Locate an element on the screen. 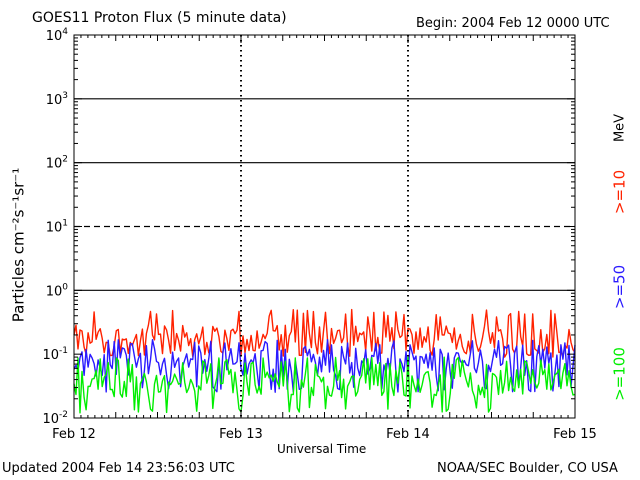 Image resolution: width=640 pixels, height=480 pixels. y-tick-label: 10² is located at coordinates (57, 163).